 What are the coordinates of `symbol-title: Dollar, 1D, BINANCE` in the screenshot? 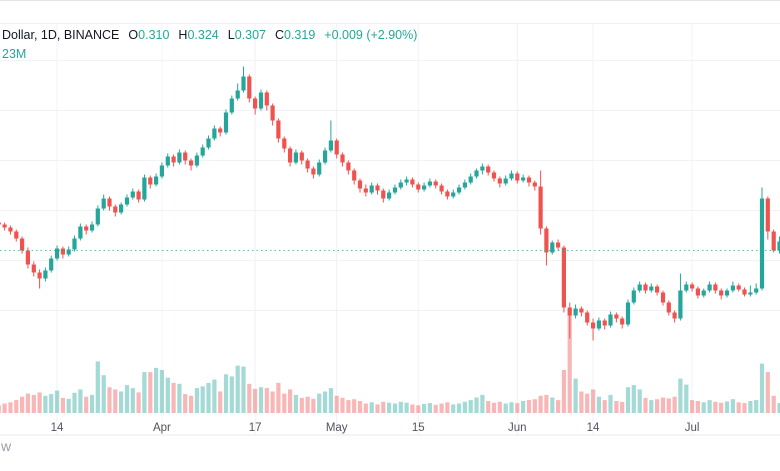 It's located at (61, 35).